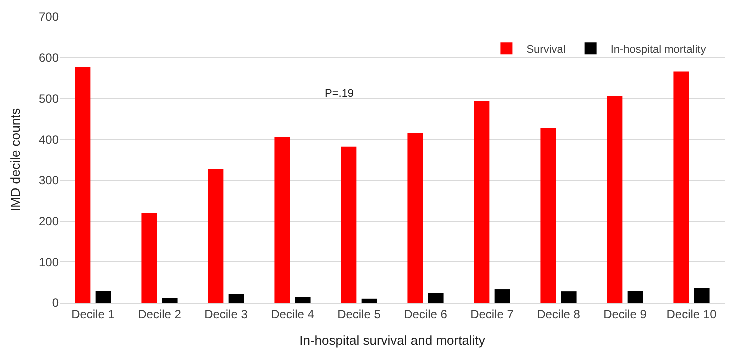  I want to click on x-tick-label: Decile 7, so click(492, 314).